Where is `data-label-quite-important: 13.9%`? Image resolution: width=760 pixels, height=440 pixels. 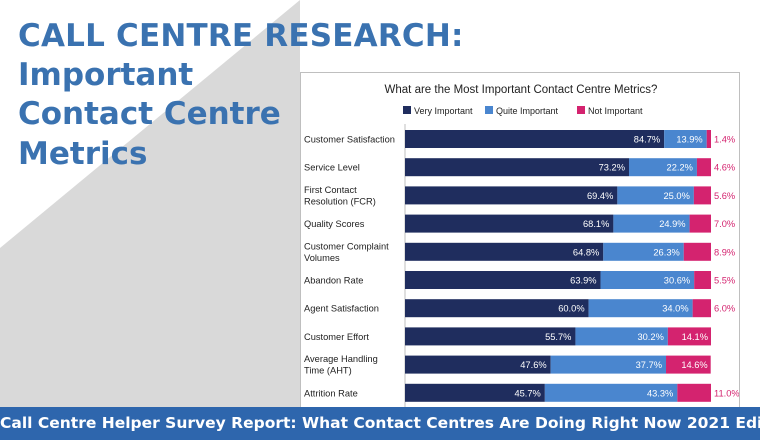 data-label-quite-important: 13.9% is located at coordinates (689, 140).